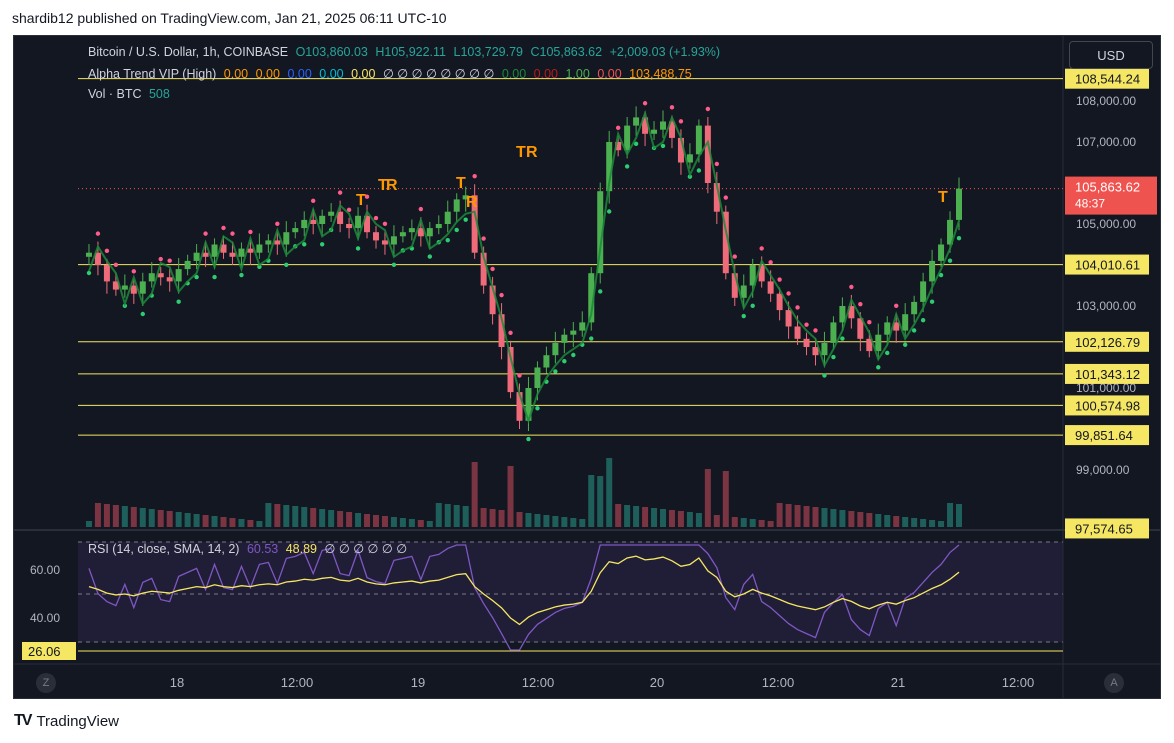  I want to click on auto-scale-toggle: A, so click(1114, 683).